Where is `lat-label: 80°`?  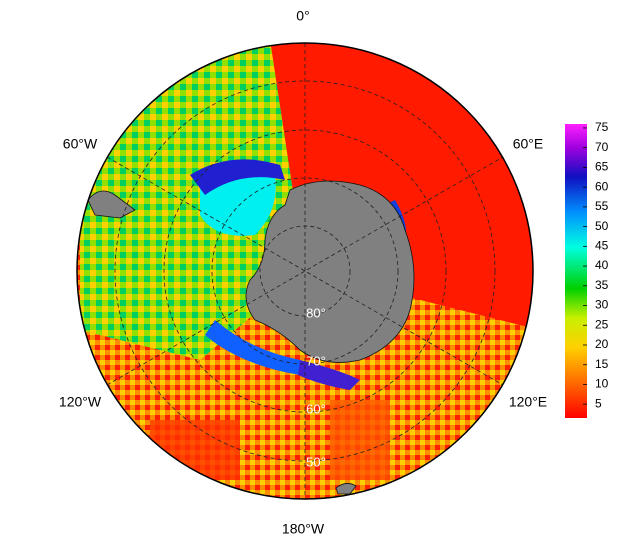
lat-label: 80° is located at coordinates (316, 312).